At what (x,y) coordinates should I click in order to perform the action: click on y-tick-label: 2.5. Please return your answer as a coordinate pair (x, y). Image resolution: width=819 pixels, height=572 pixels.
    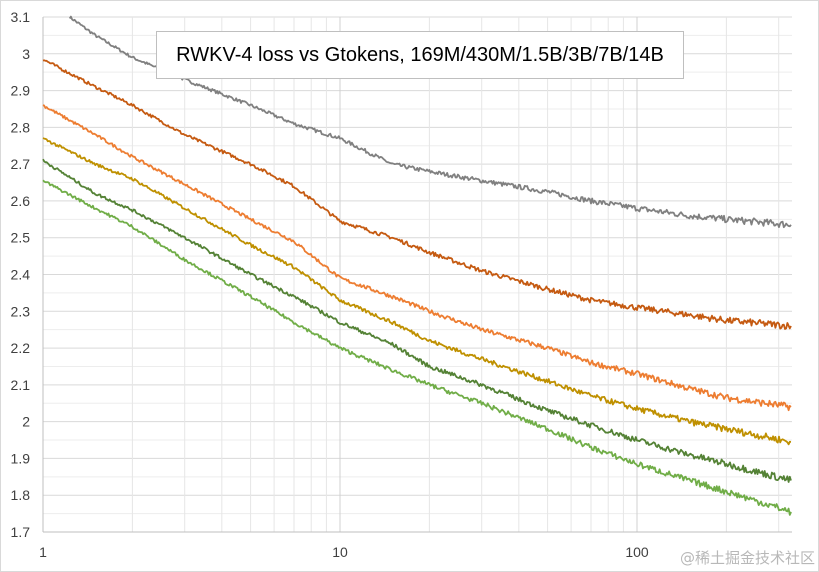
    Looking at the image, I should click on (21, 238).